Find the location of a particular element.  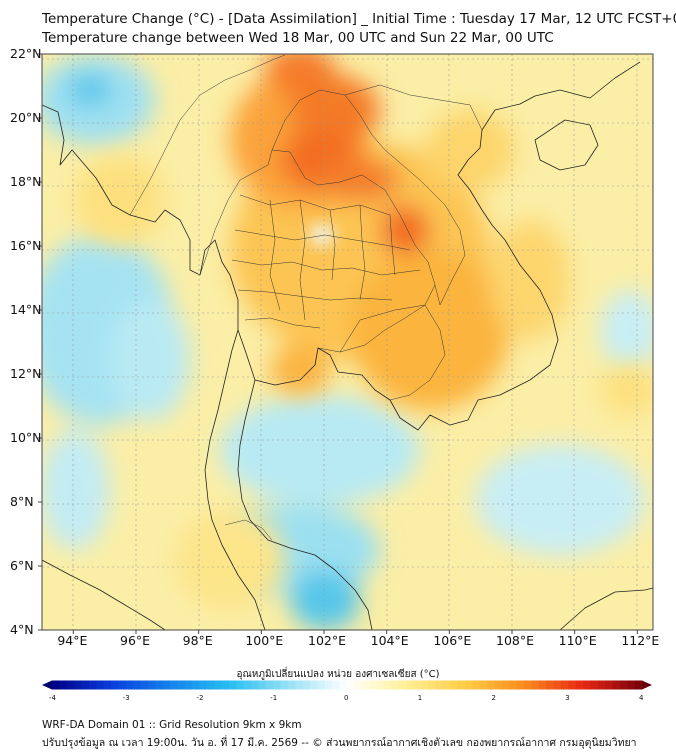

longitude-label: 98°E is located at coordinates (197, 640).